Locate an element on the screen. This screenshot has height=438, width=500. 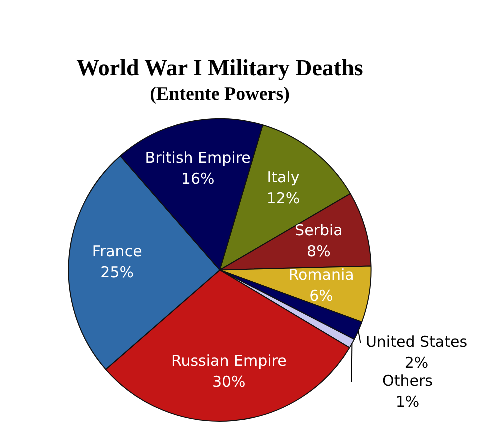
data-label: 8% is located at coordinates (319, 251).